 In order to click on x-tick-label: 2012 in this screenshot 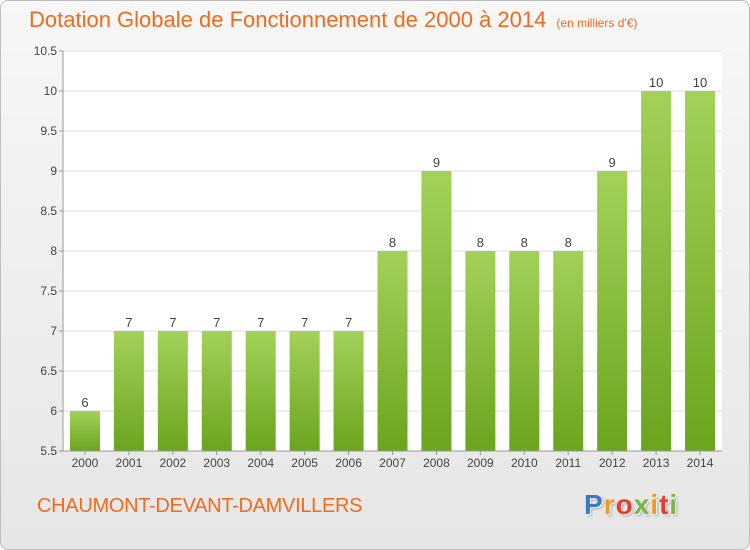, I will do `click(612, 463)`.